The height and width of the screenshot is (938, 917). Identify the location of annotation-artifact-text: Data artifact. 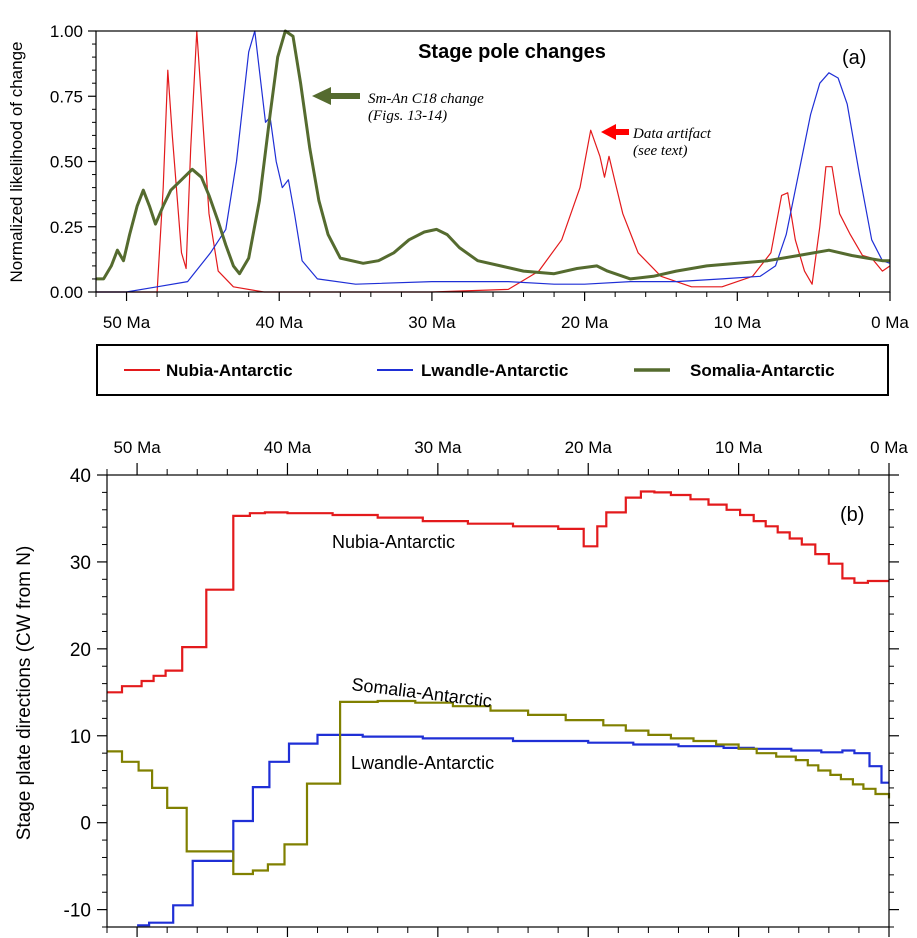
(672, 134).